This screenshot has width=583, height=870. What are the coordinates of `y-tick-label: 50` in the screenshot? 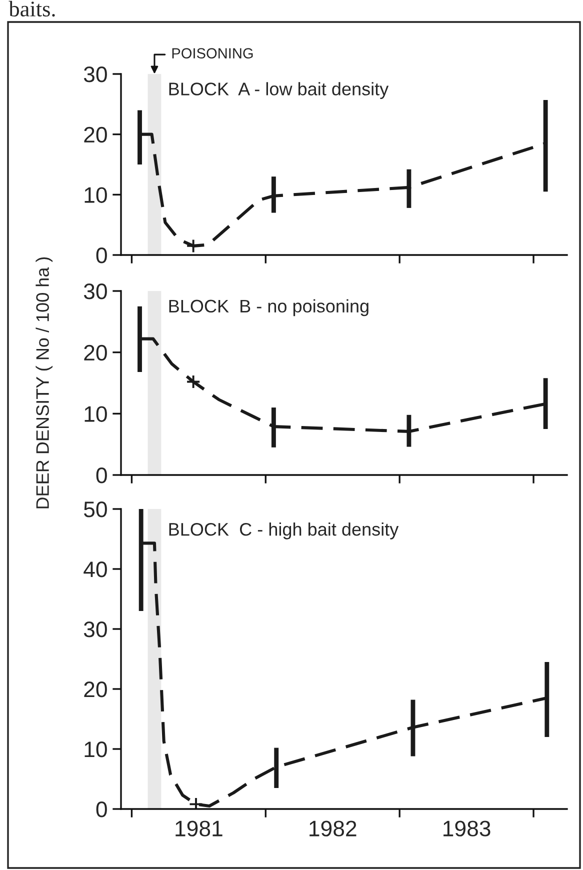 It's located at (95, 510).